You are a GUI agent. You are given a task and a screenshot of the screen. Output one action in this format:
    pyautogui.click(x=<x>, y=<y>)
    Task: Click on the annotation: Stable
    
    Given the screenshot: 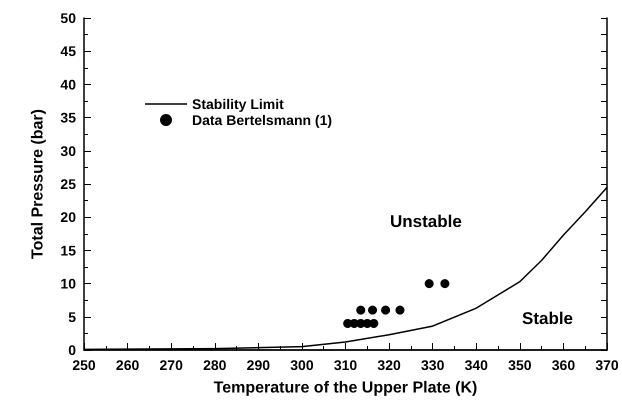 What is the action you would take?
    pyautogui.click(x=548, y=318)
    